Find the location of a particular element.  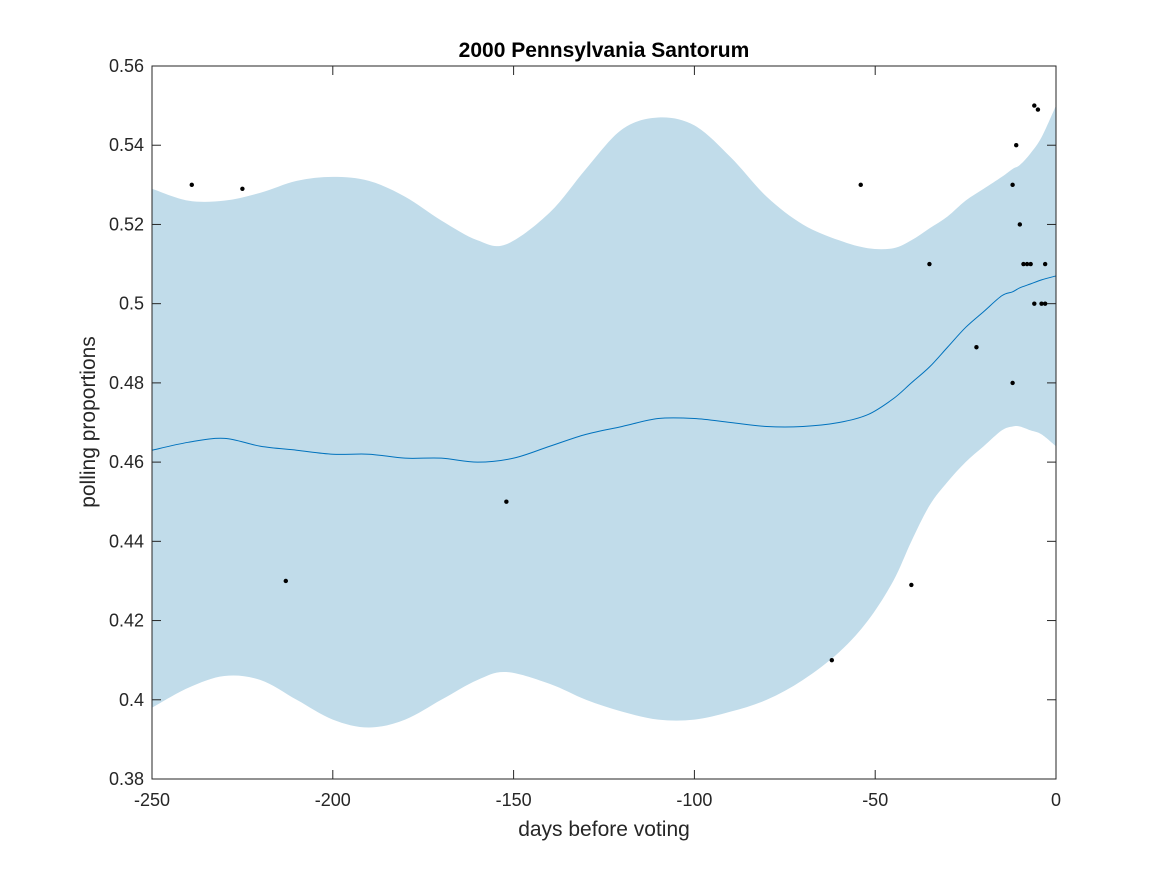

y-axis-label: polling proportions is located at coordinates (88, 422).